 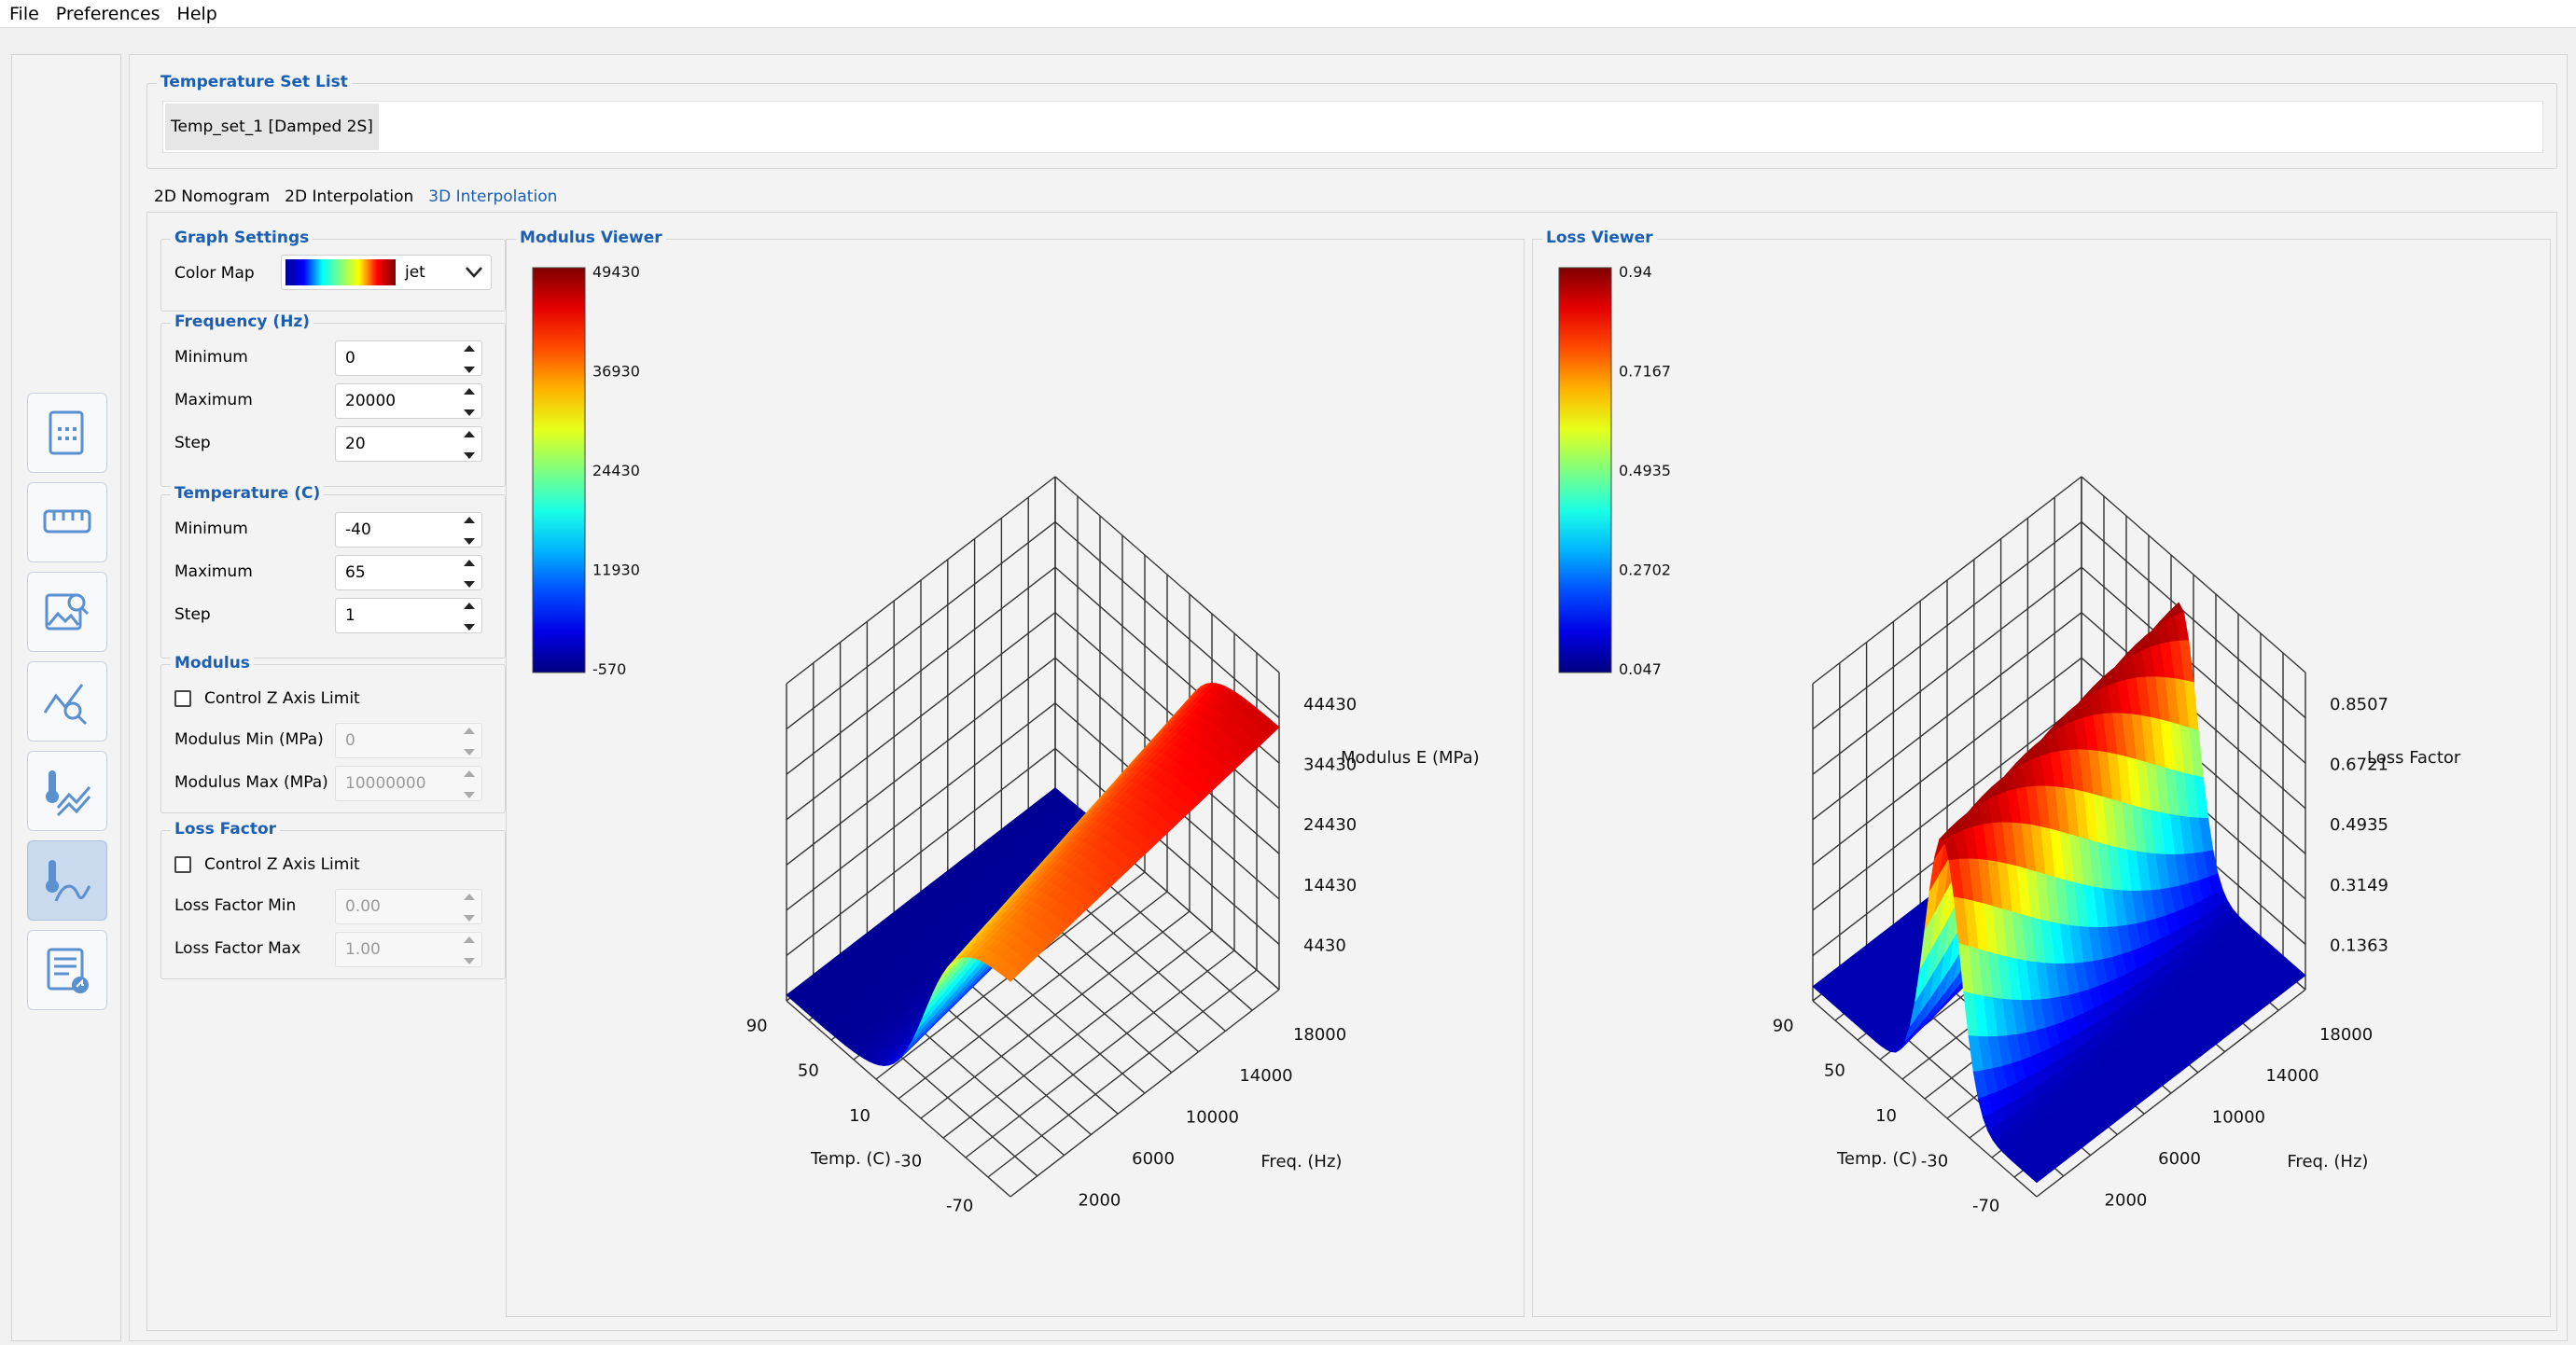 I want to click on x-axis-label: Freq. (Hz), so click(x=1301, y=1162).